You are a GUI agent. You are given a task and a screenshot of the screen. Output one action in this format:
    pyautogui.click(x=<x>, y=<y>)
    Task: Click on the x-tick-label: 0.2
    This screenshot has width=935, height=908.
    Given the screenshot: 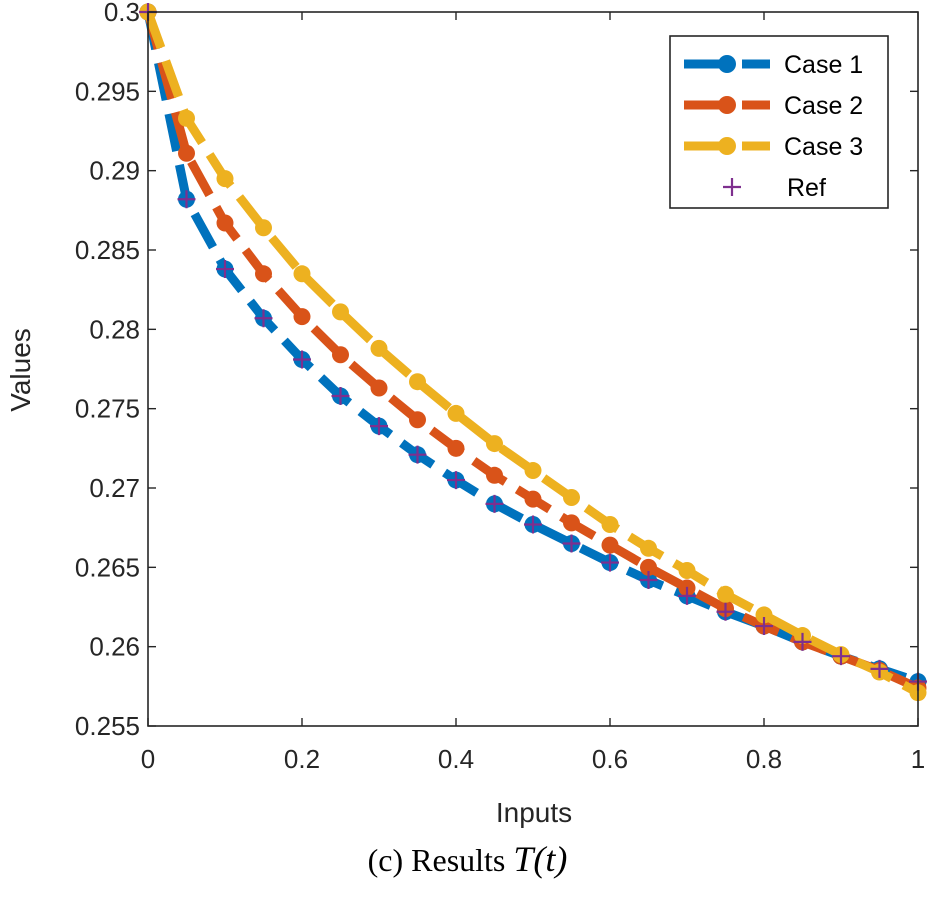 What is the action you would take?
    pyautogui.click(x=302, y=759)
    